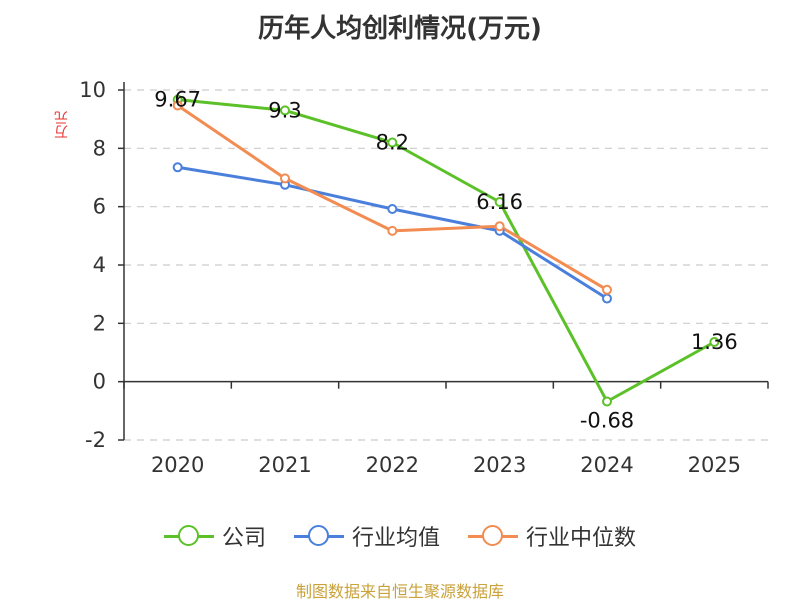 Image resolution: width=800 pixels, height=602 pixels. I want to click on legend-item: 行业均值, so click(366, 536).